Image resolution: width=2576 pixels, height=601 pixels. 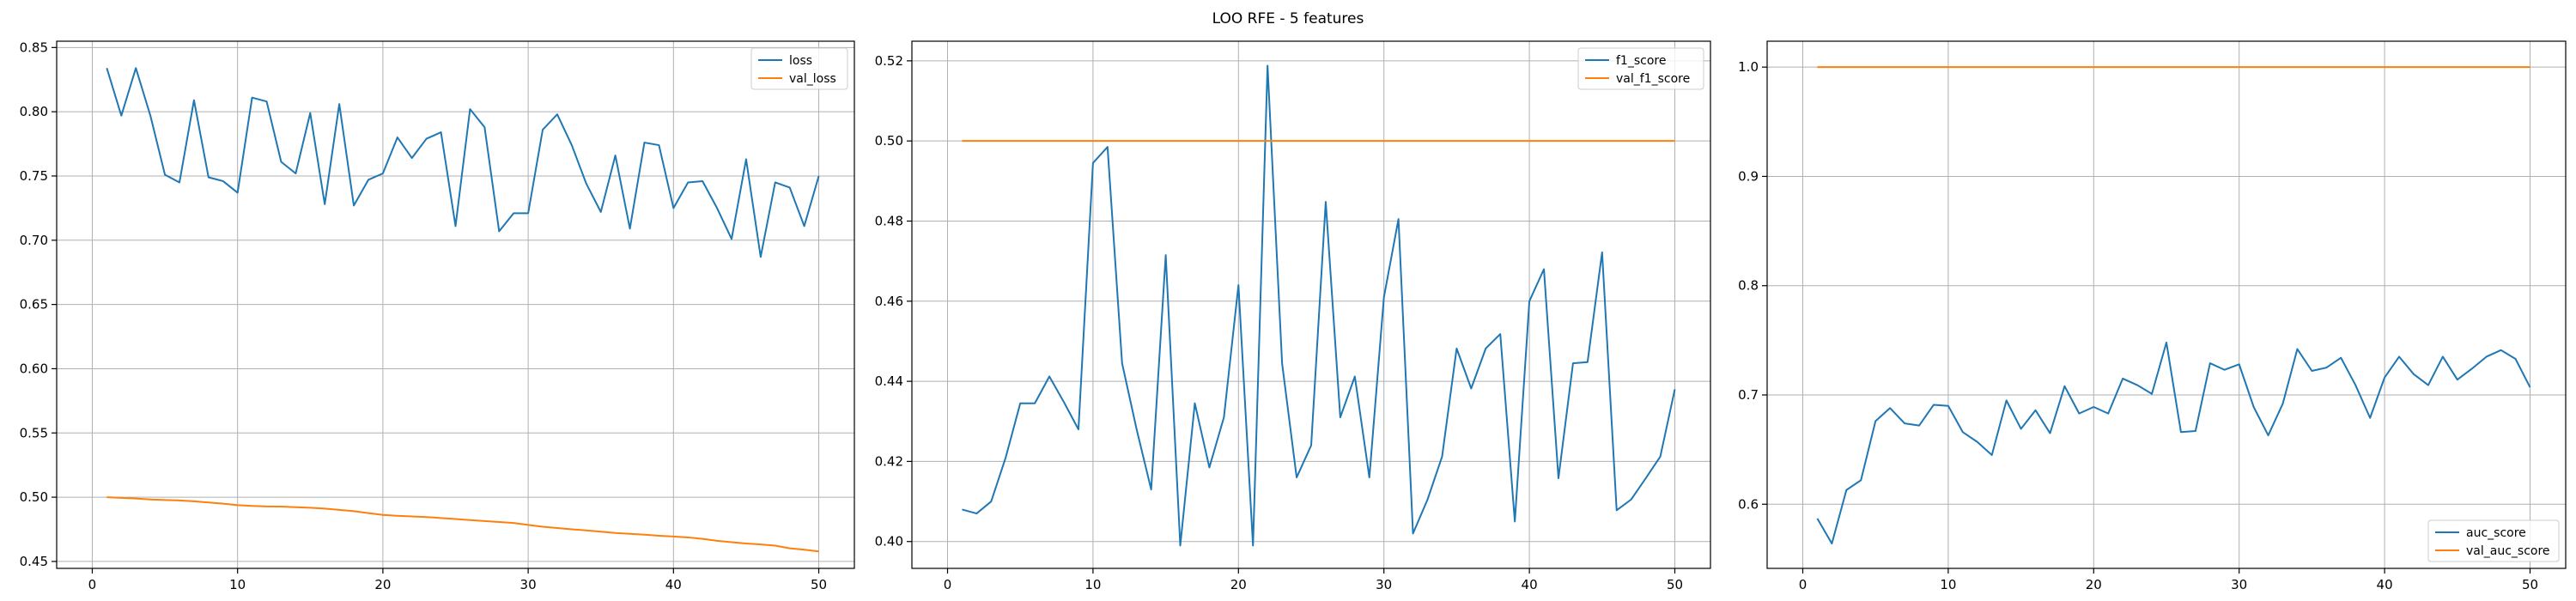 What do you see at coordinates (889, 221) in the screenshot?
I see `y-tick-label: 0.48` at bounding box center [889, 221].